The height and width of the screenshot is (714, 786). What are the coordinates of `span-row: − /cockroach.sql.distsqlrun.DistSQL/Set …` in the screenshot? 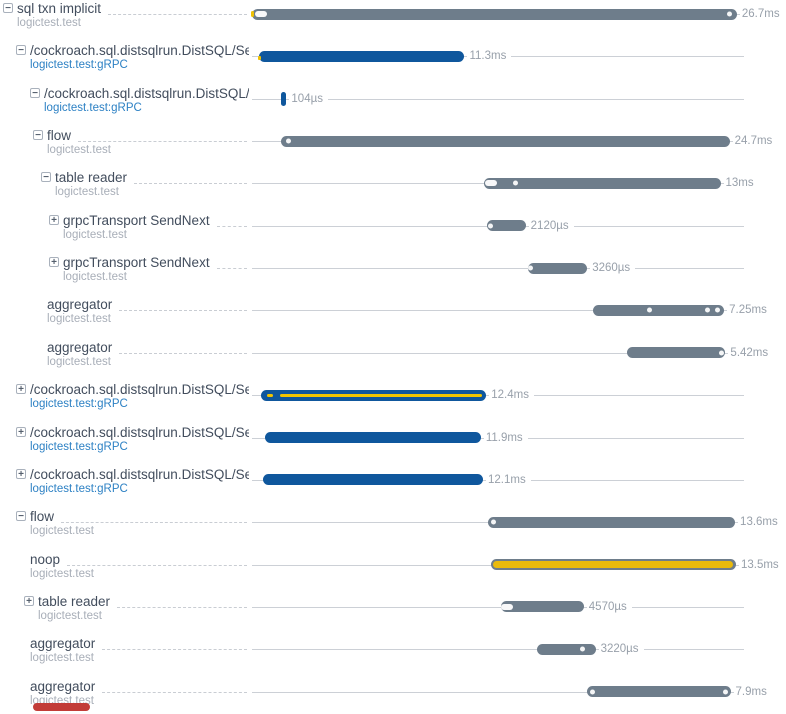 It's located at (393, 59).